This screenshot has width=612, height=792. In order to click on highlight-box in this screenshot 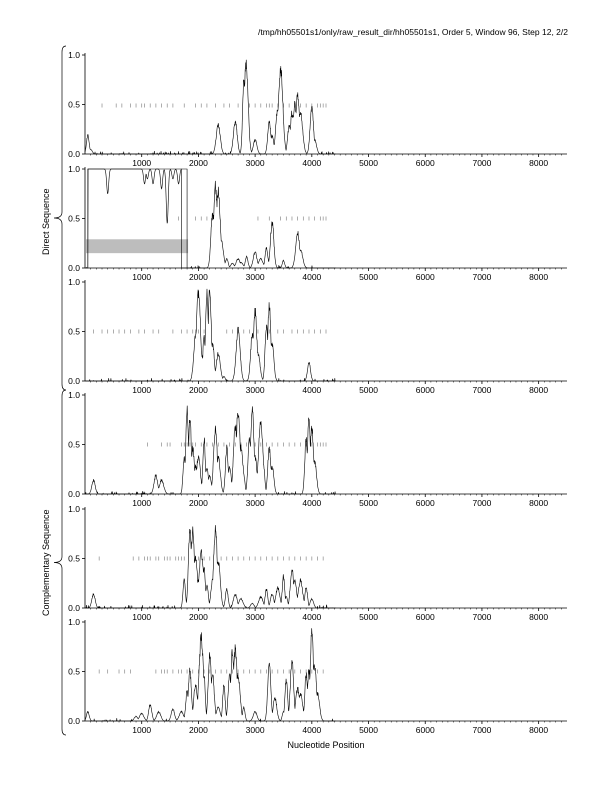, I will do `click(137, 246)`.